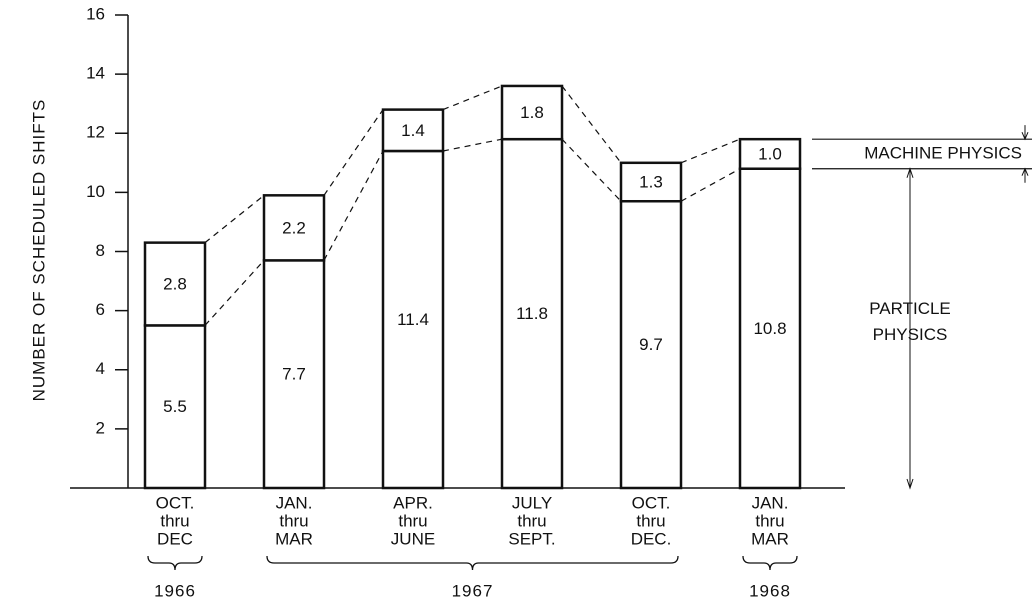 Image resolution: width=1036 pixels, height=612 pixels. Describe the element at coordinates (38, 250) in the screenshot. I see `y-axis-label: NUMBER OF SCHEDULED SHIFTS` at that location.